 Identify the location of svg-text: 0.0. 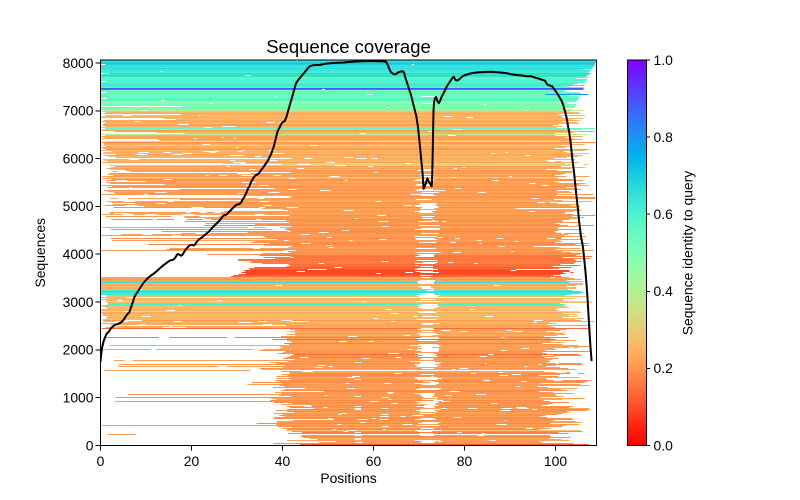
(664, 445).